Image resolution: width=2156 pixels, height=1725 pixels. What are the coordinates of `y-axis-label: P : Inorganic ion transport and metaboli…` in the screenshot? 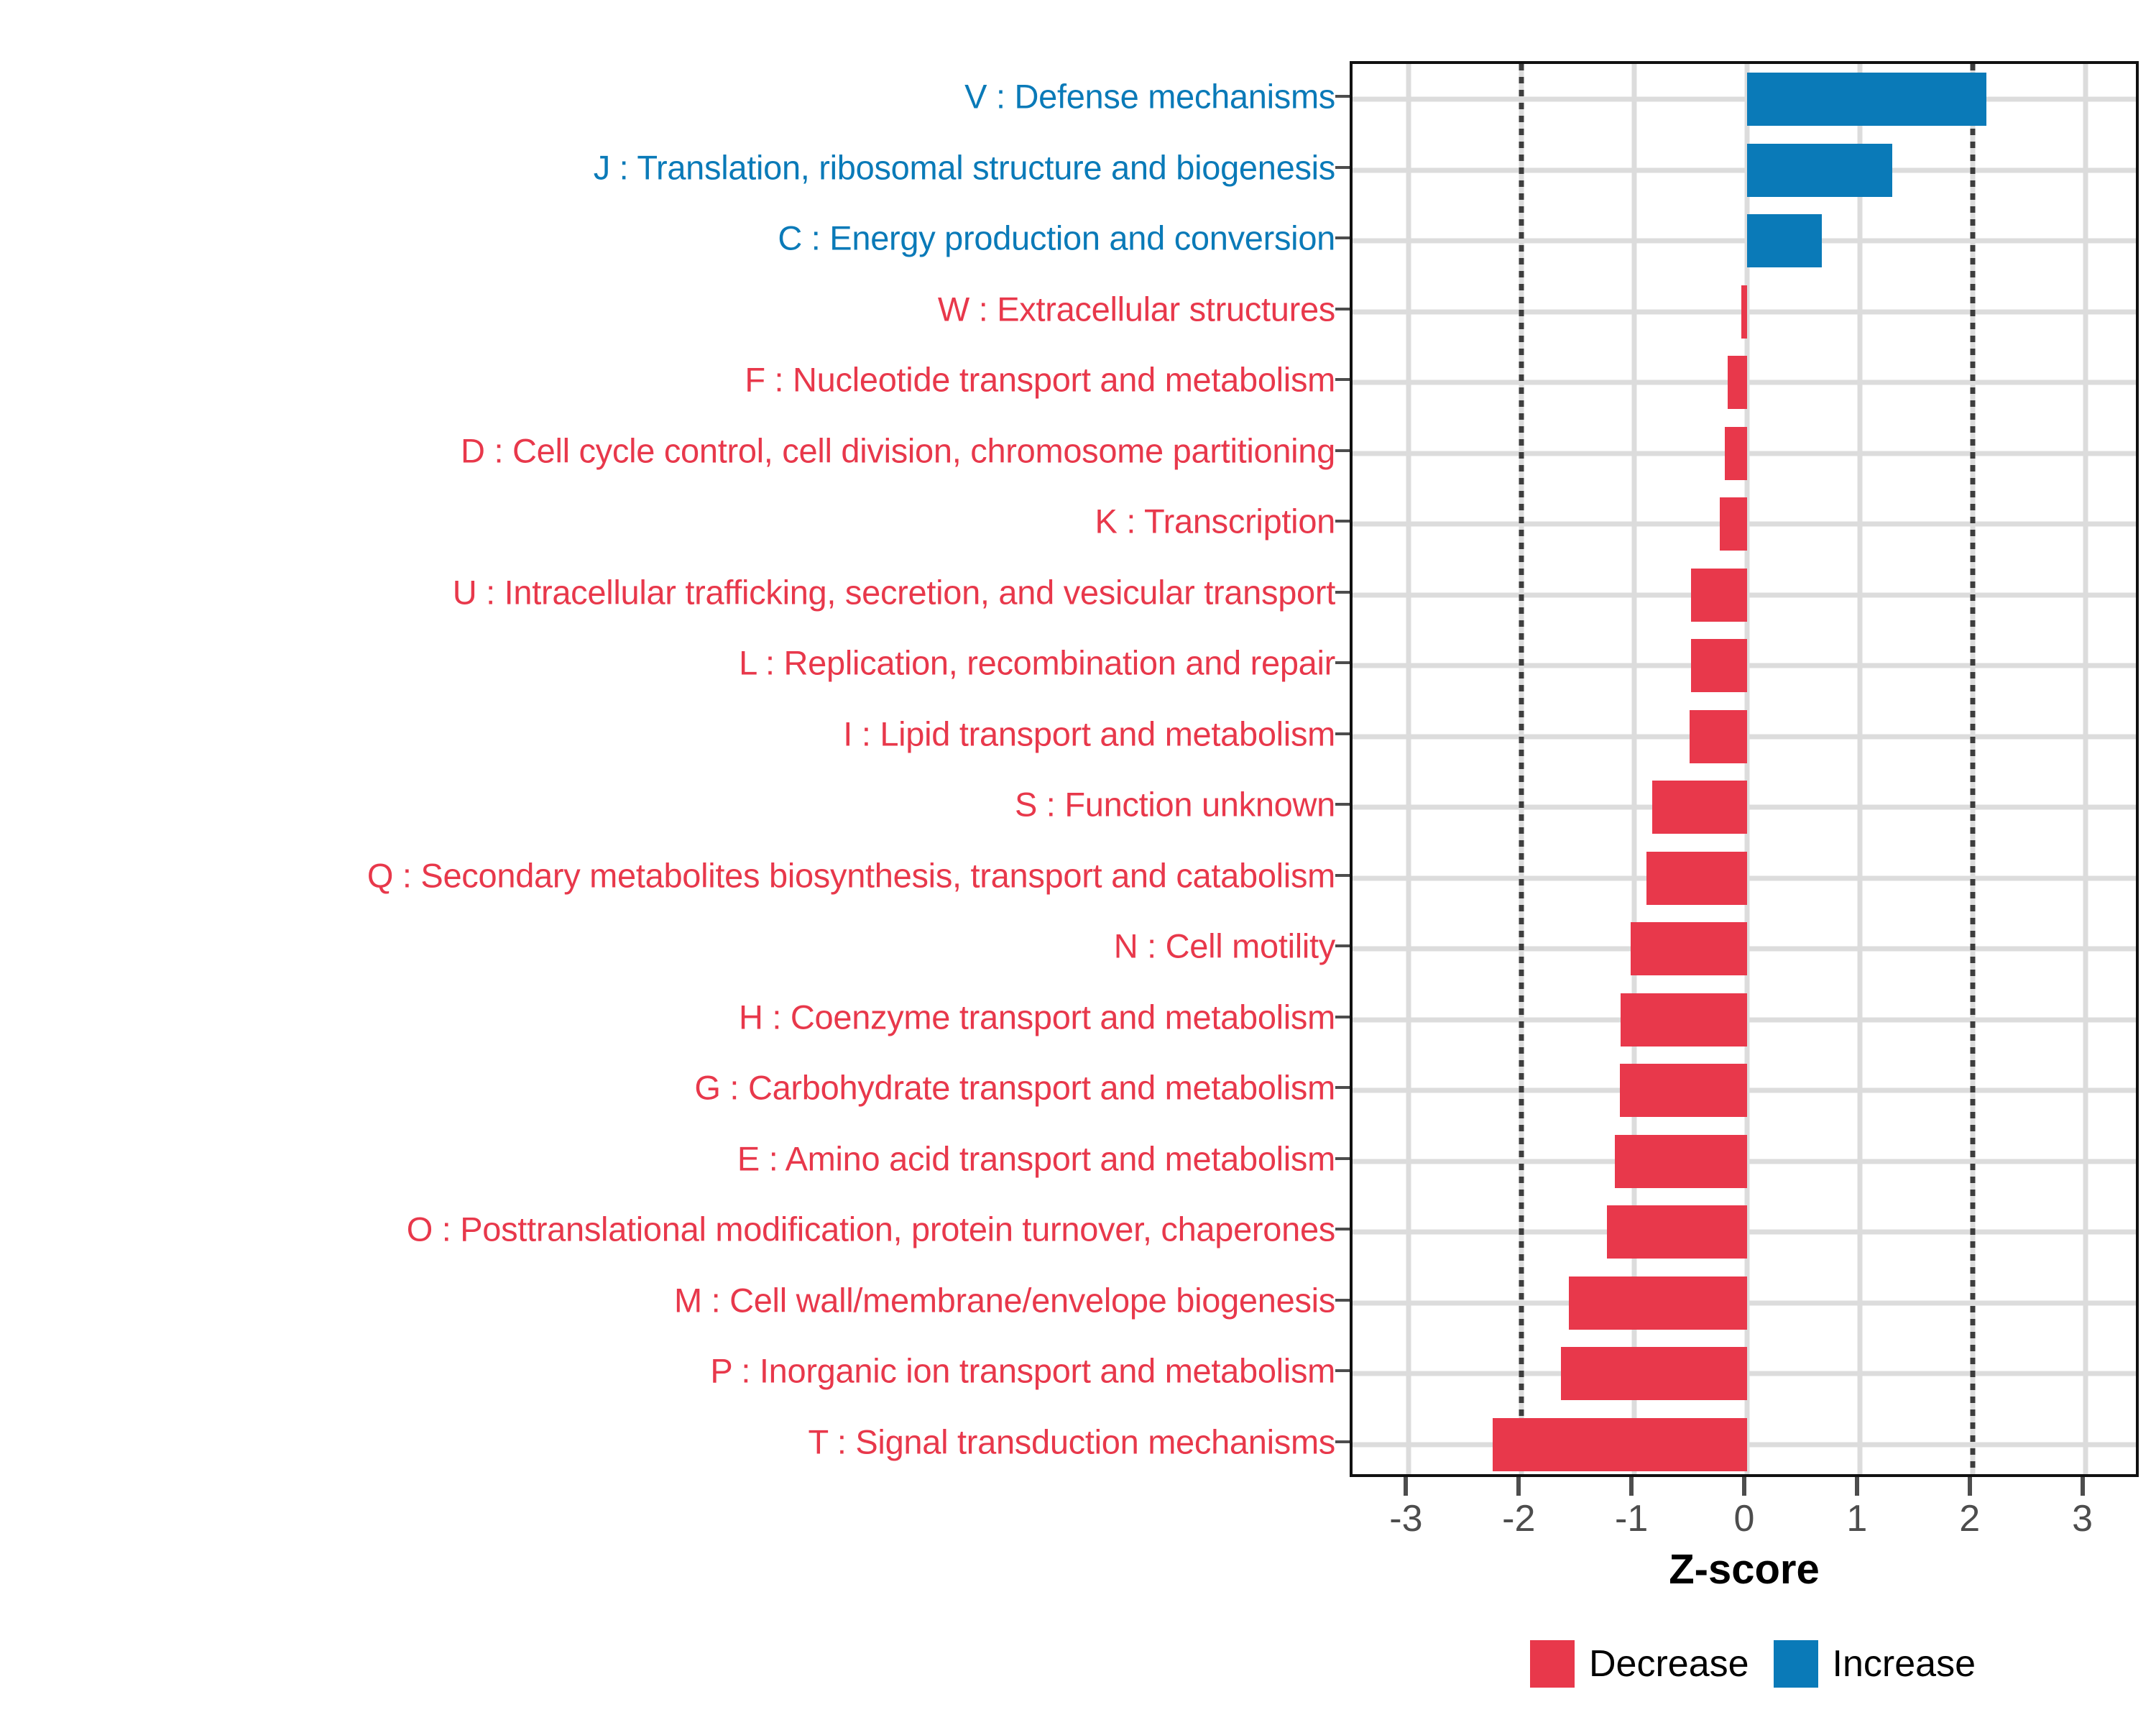 It's located at (1023, 1370).